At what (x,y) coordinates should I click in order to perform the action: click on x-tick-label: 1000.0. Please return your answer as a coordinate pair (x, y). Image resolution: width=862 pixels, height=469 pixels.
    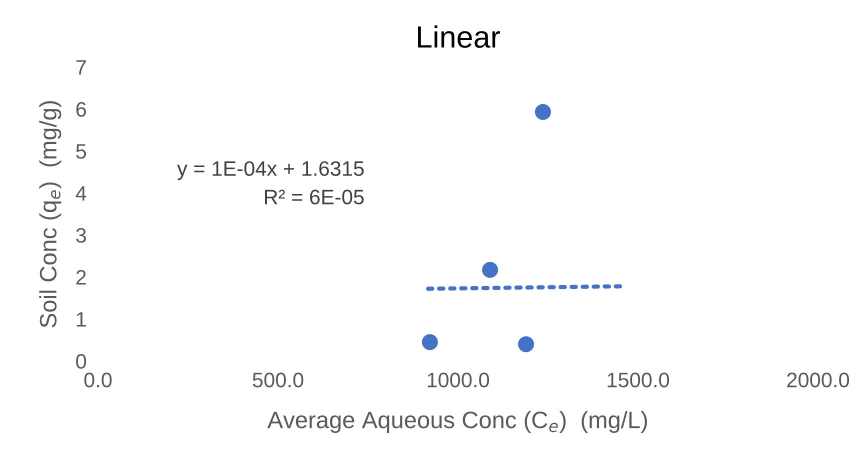
    Looking at the image, I should click on (459, 380).